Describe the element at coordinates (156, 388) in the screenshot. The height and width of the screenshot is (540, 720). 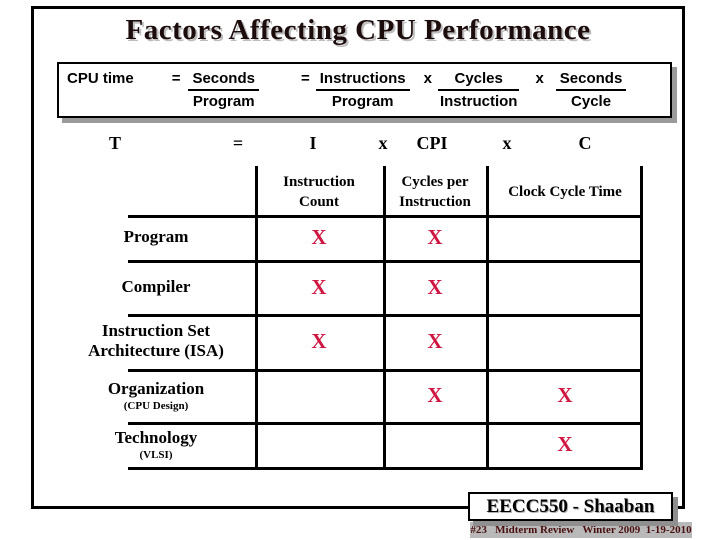
I see `row-label-text: Organization` at that location.